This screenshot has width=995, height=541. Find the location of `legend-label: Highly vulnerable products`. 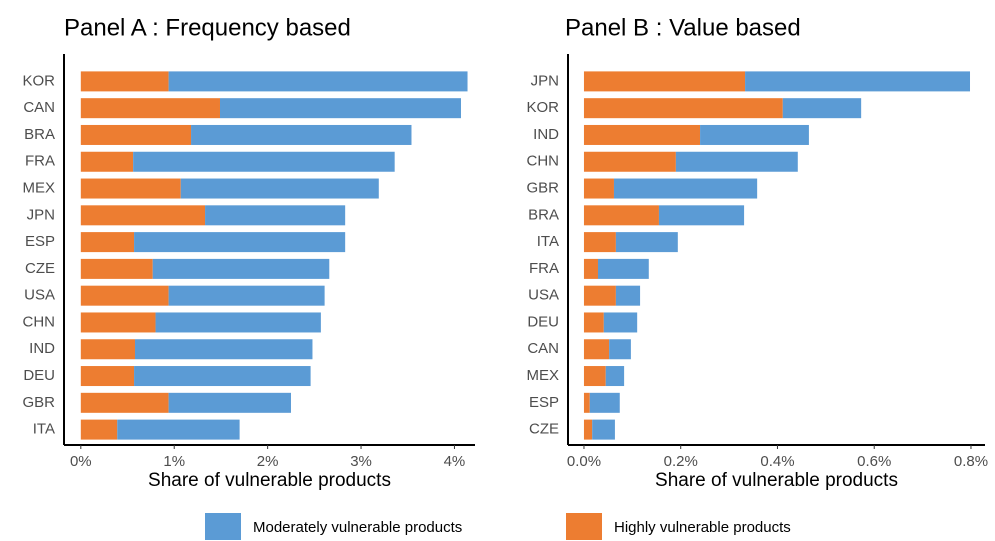

legend-label: Highly vulnerable products is located at coordinates (702, 527).